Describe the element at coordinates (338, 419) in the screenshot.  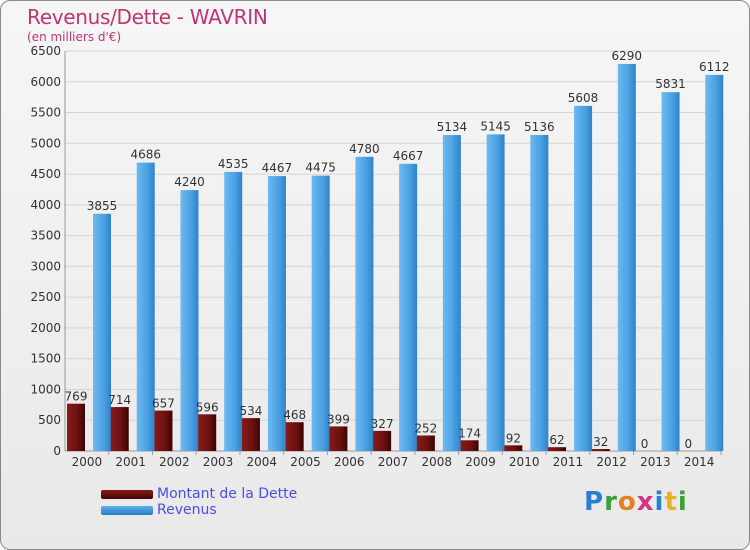
I see `data-label-dette: 399` at that location.